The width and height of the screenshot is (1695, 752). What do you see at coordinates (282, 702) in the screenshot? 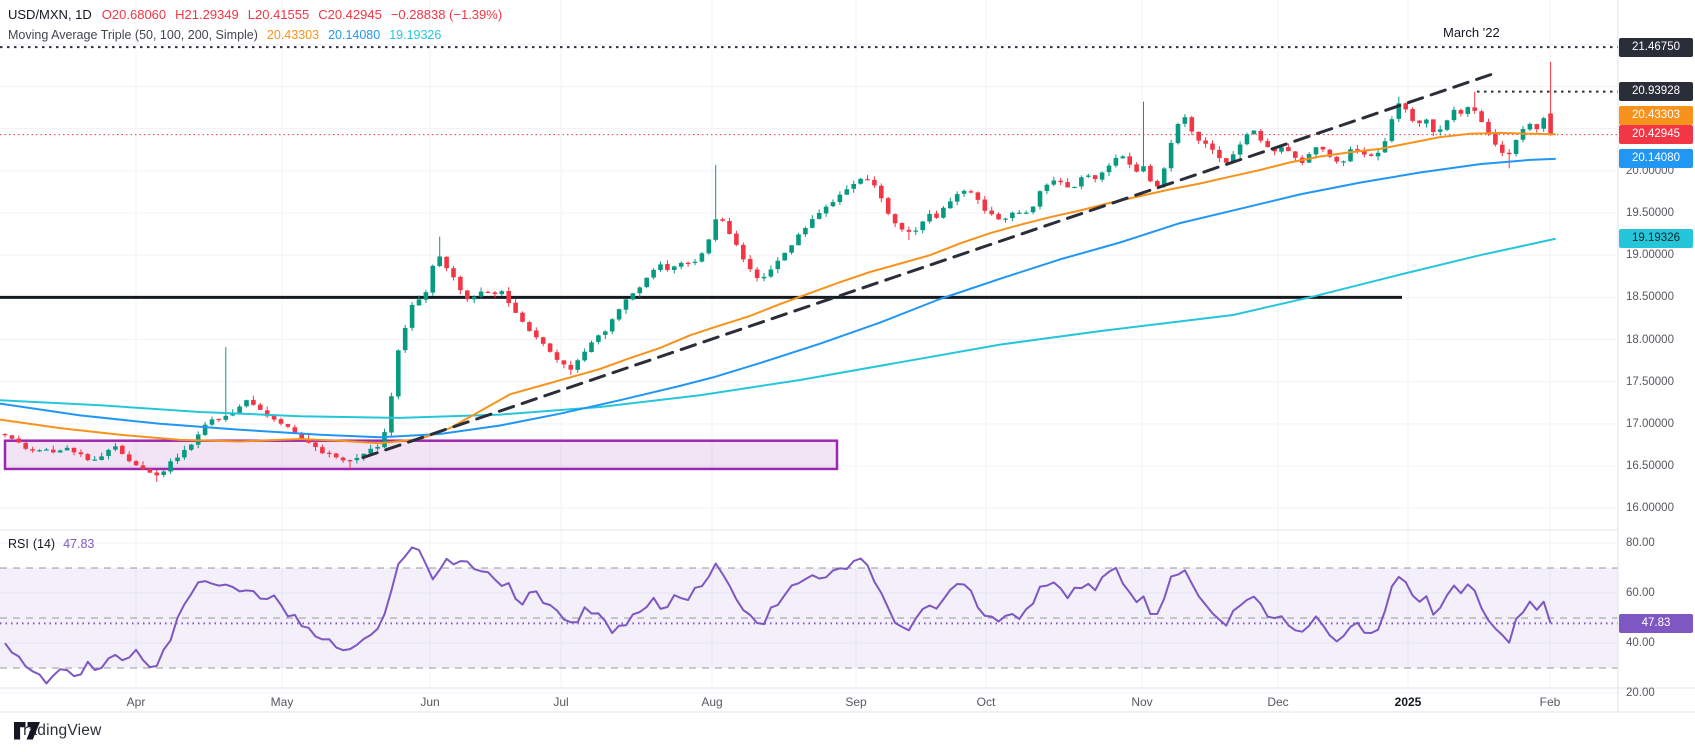
I see `time-axis-label: May` at bounding box center [282, 702].